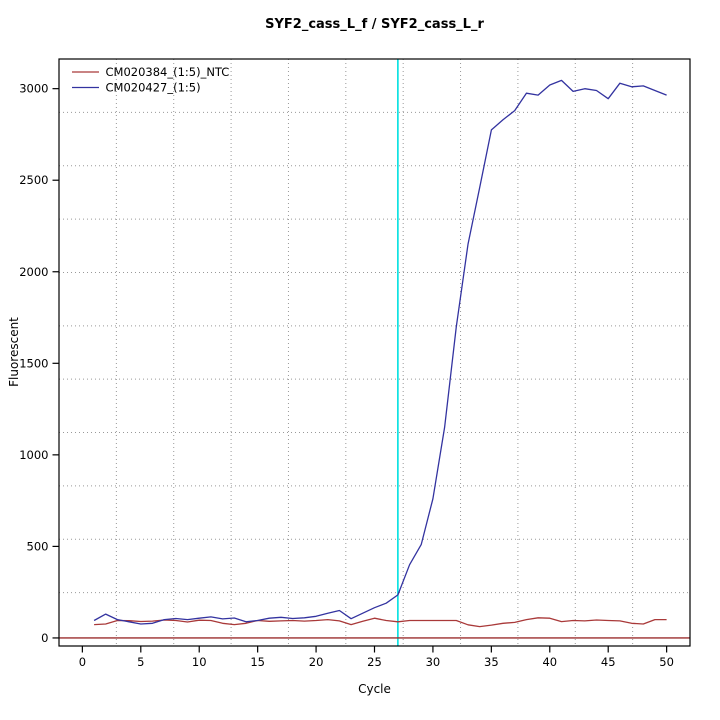 The width and height of the screenshot is (720, 720). What do you see at coordinates (33, 272) in the screenshot?
I see `y-axis-tick-label: 2000` at bounding box center [33, 272].